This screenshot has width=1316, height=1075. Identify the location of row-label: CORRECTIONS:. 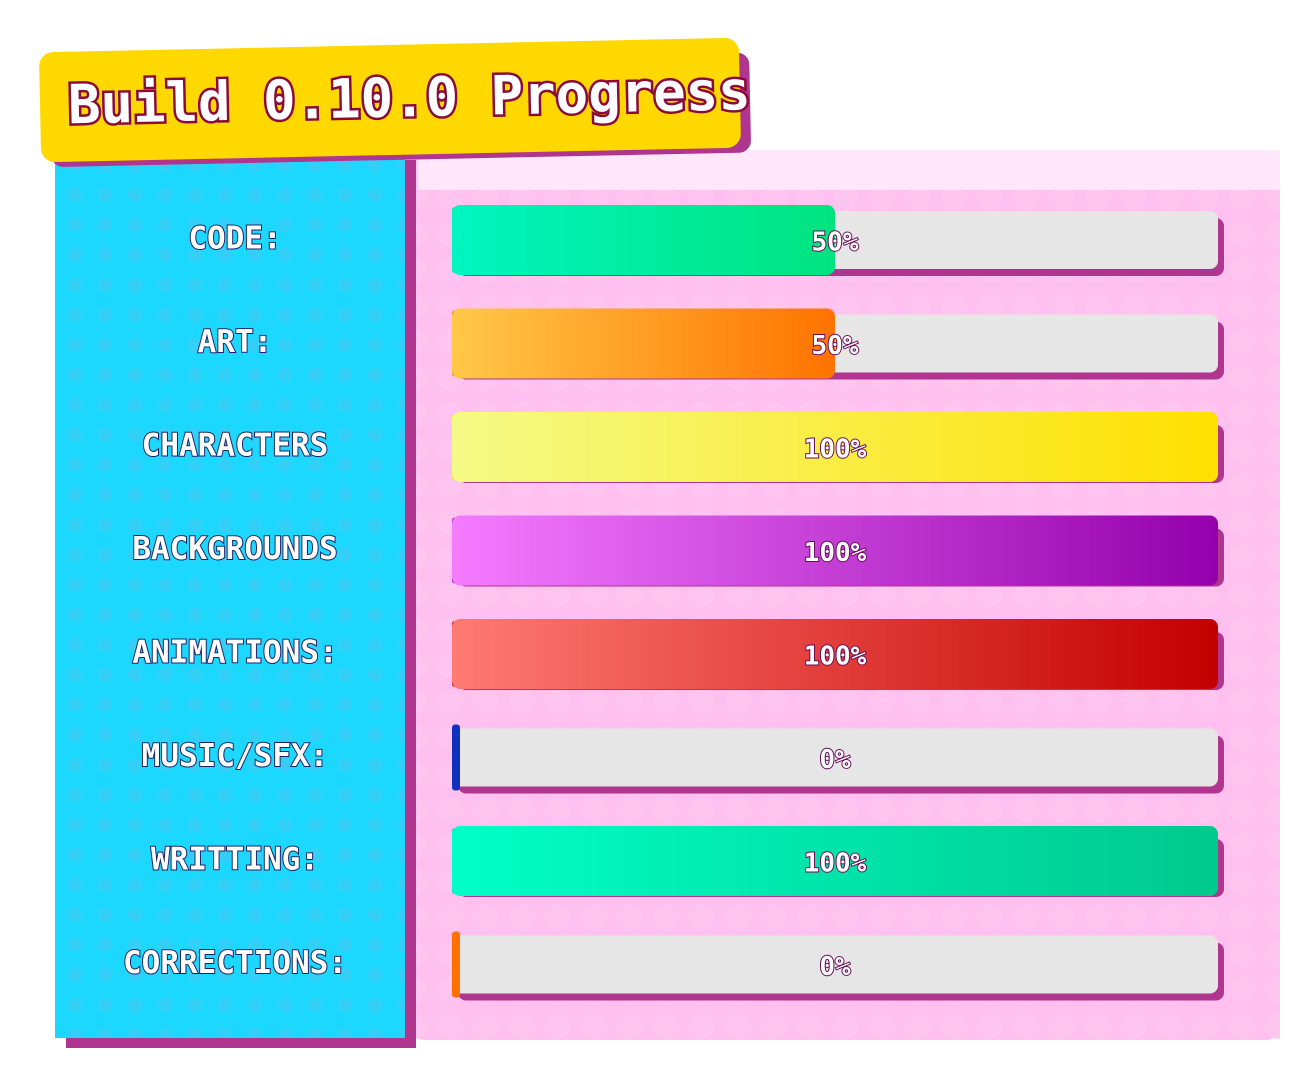
(235, 963).